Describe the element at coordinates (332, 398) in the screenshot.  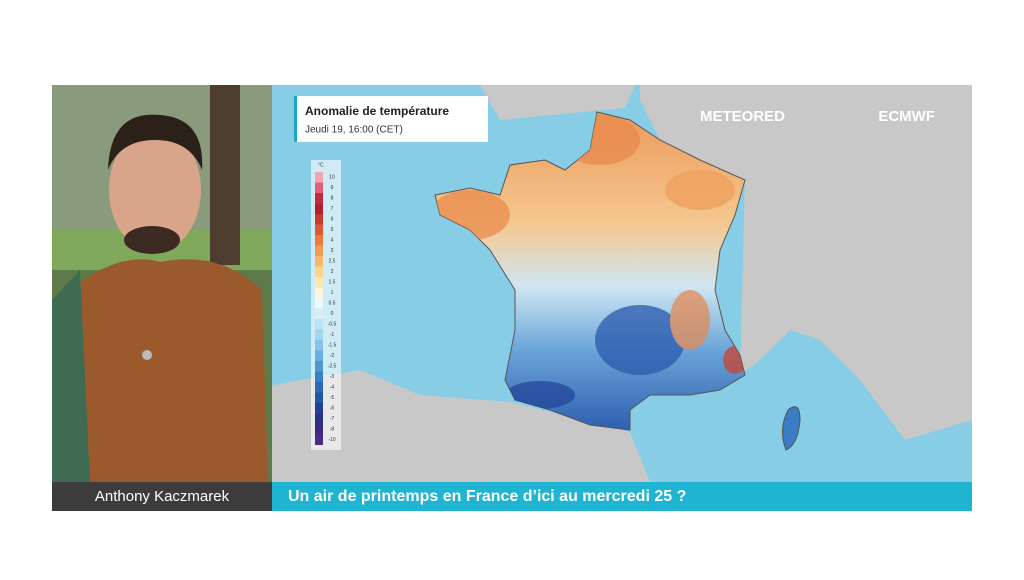
I see `legend-tick-label: -5` at that location.